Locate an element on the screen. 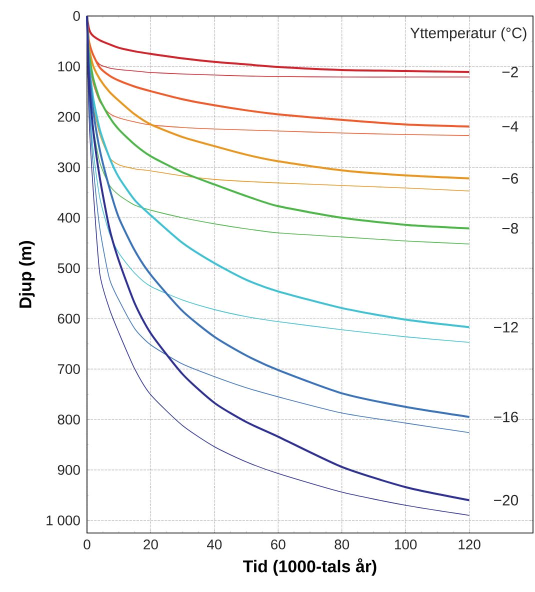 This screenshot has width=535, height=592. text: −2 is located at coordinates (510, 72).